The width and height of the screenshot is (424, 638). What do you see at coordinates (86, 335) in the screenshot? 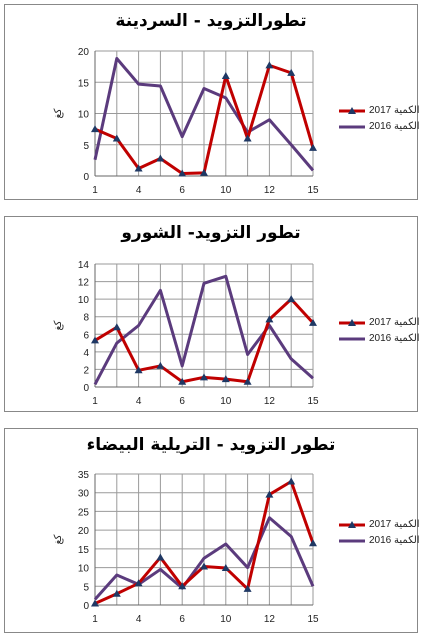
I see `y-tick-label: 6` at bounding box center [86, 335].